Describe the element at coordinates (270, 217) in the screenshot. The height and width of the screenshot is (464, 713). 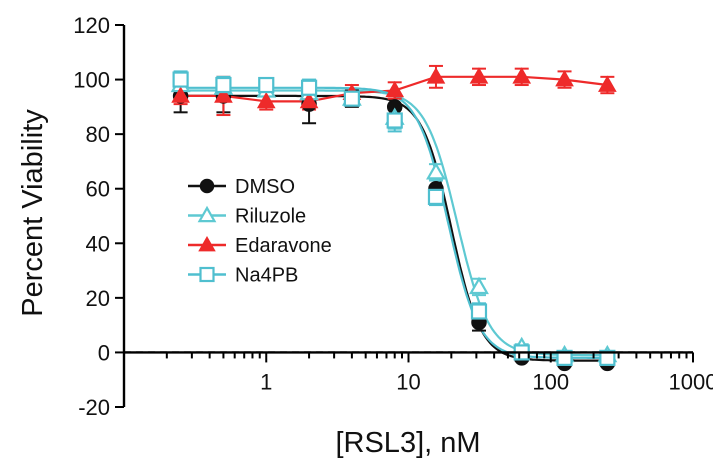
I see `legend-label: Riluzole` at that location.